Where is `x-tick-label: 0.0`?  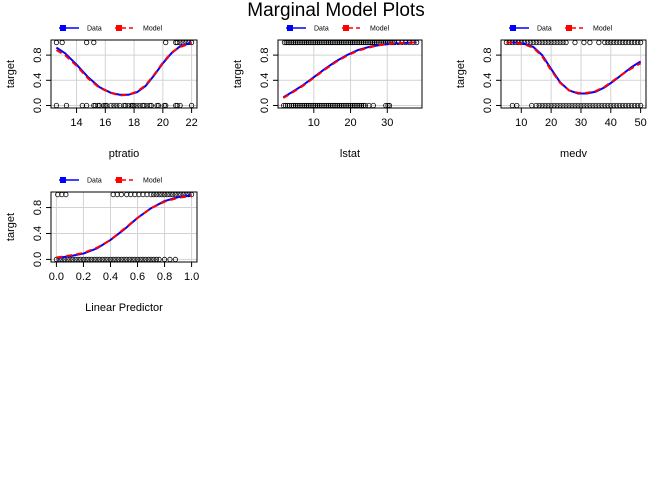
x-tick-label: 0.0 is located at coordinates (56, 277).